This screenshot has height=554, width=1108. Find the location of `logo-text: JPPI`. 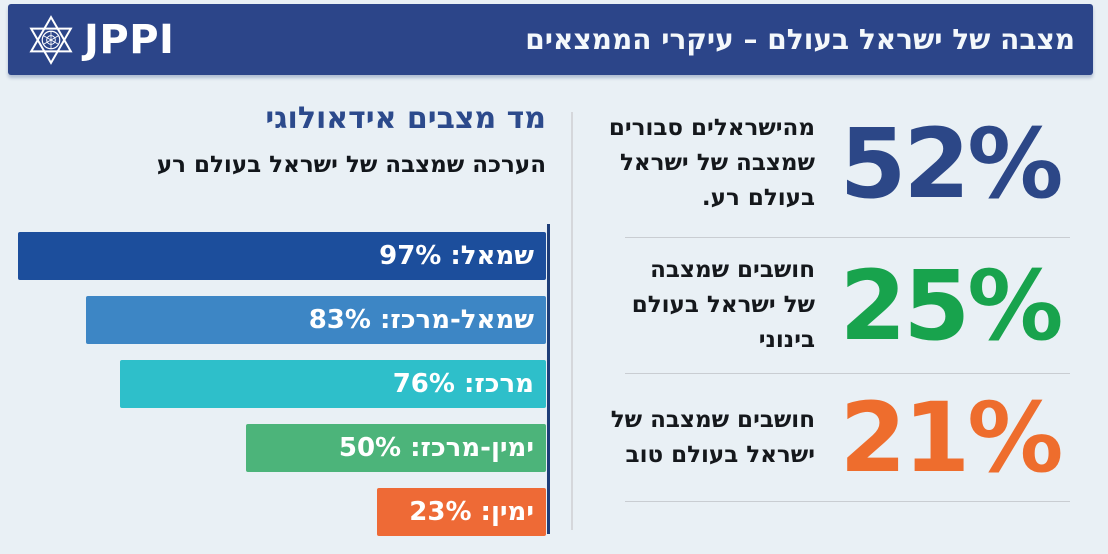

logo-text: JPPI is located at coordinates (129, 39).